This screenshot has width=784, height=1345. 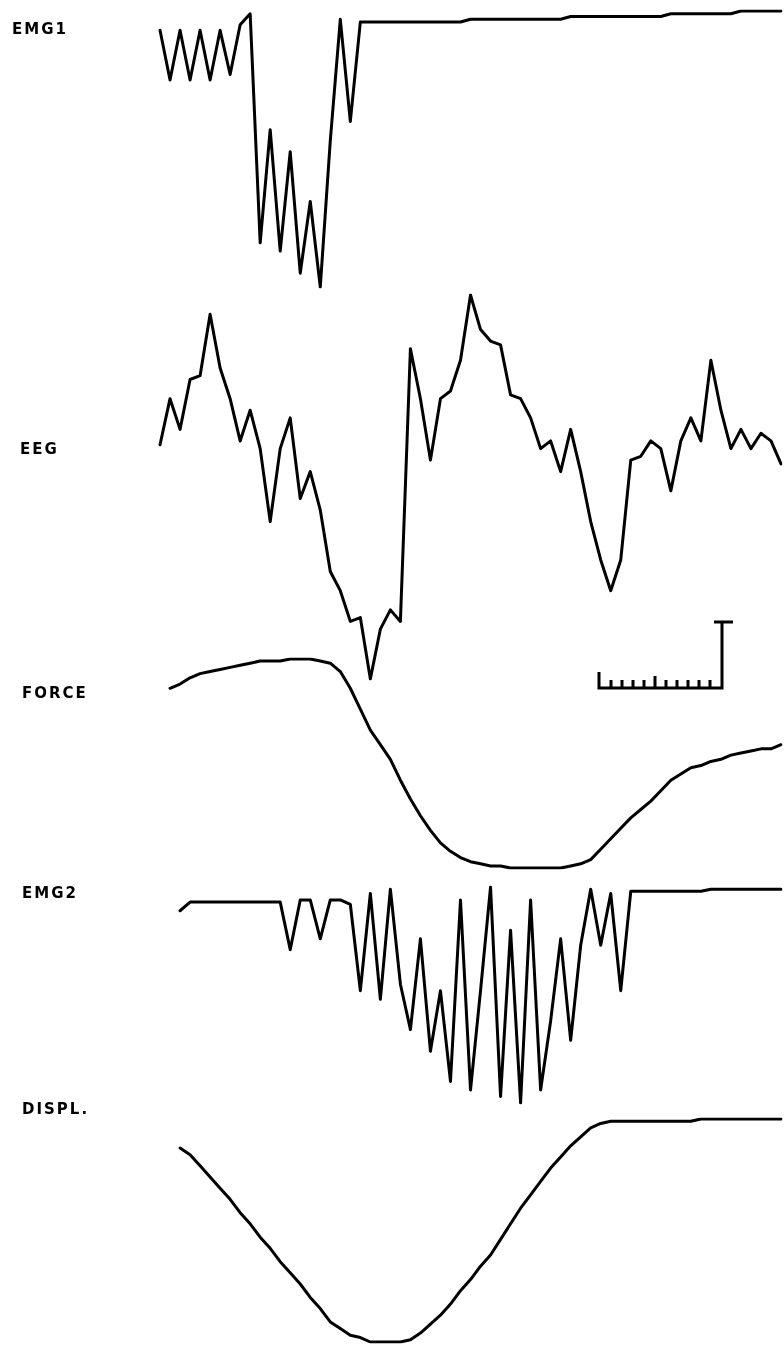 I want to click on y-axis-title: DISPL., so click(x=56, y=1109).